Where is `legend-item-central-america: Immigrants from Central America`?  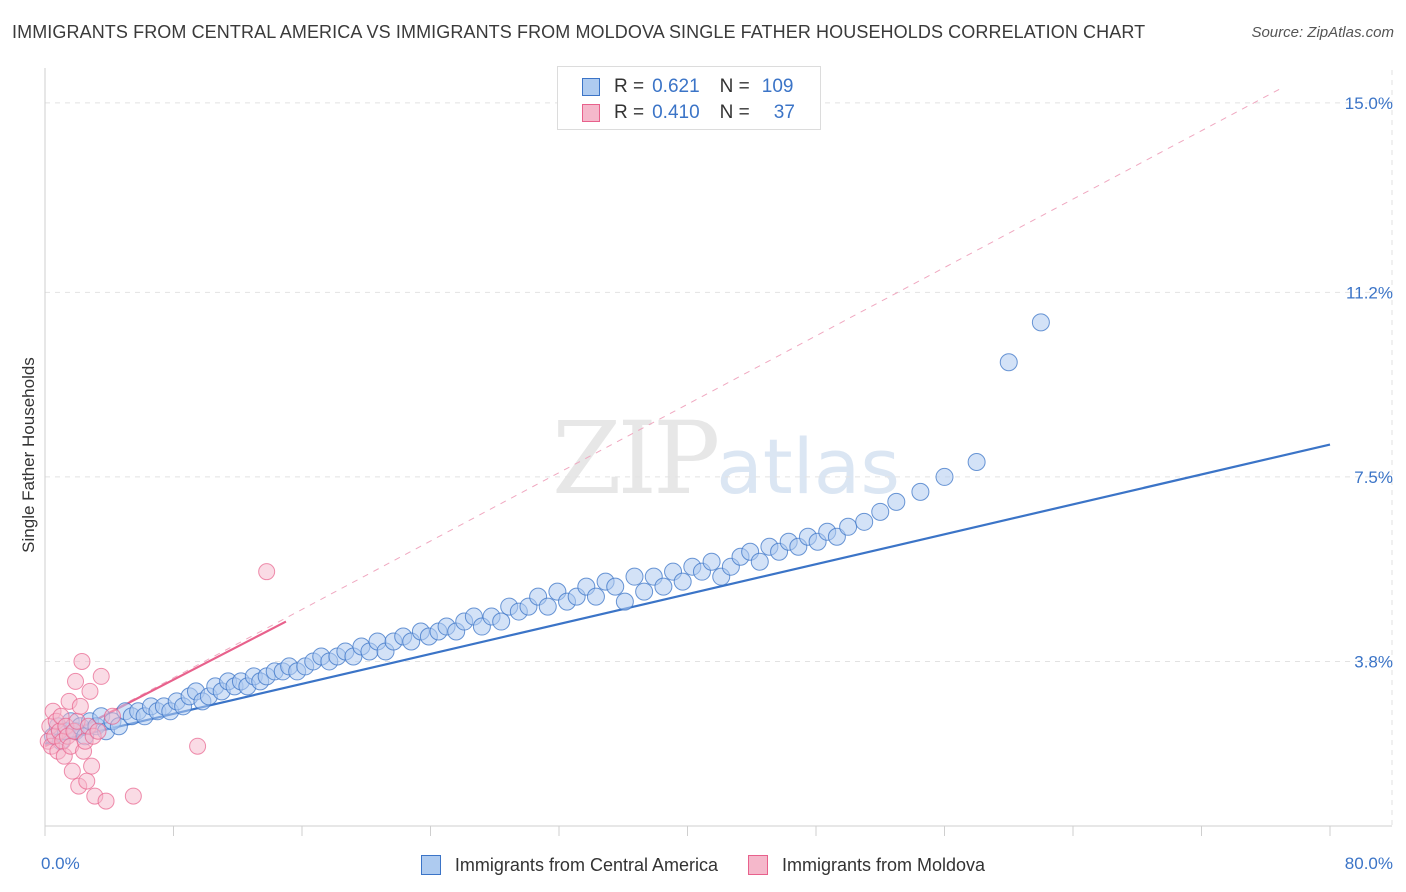
legend-item-central-america: Immigrants from Central America is located at coordinates (569, 865).